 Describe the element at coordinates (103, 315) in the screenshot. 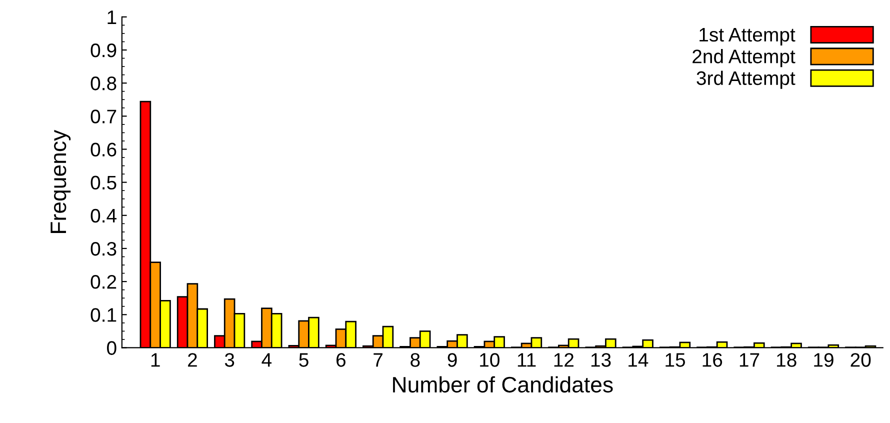

I see `y-tick-label: 0.1` at that location.